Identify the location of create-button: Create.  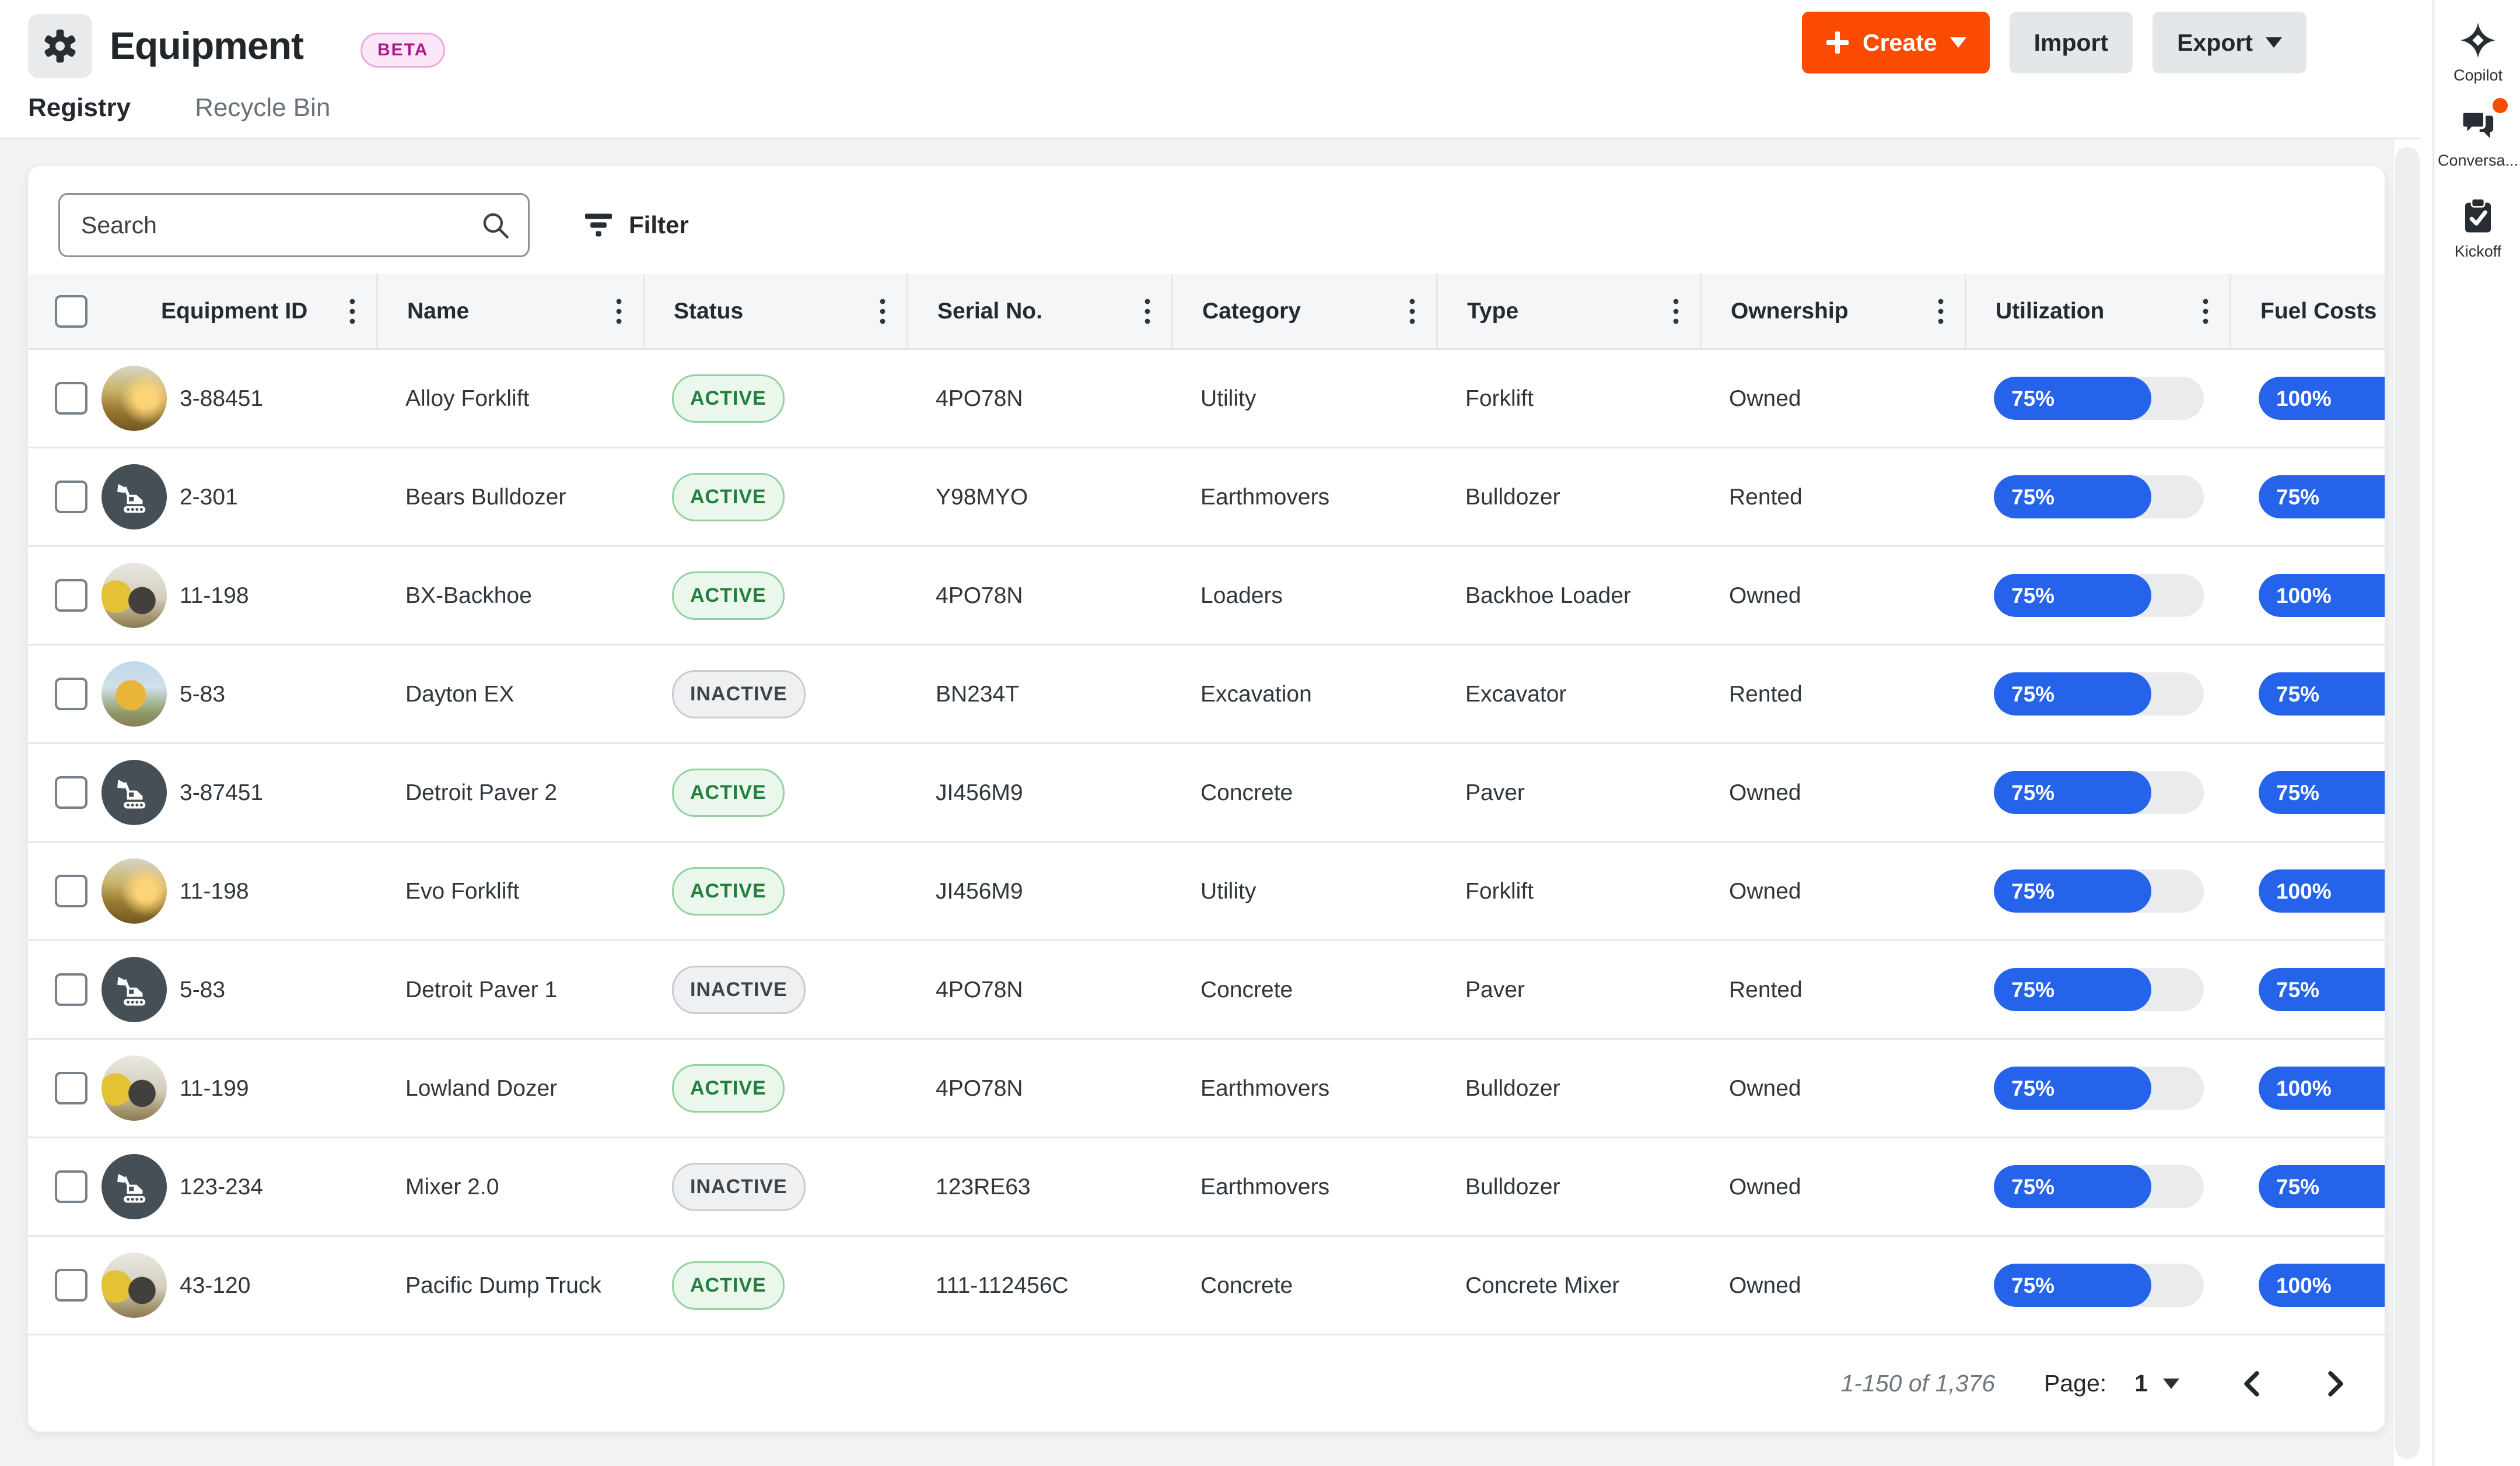
(1895, 42).